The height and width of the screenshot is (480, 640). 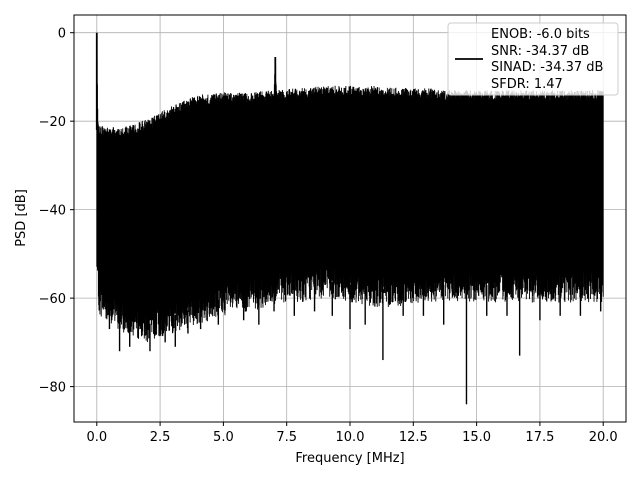 I want to click on legend-box, so click(x=533, y=59).